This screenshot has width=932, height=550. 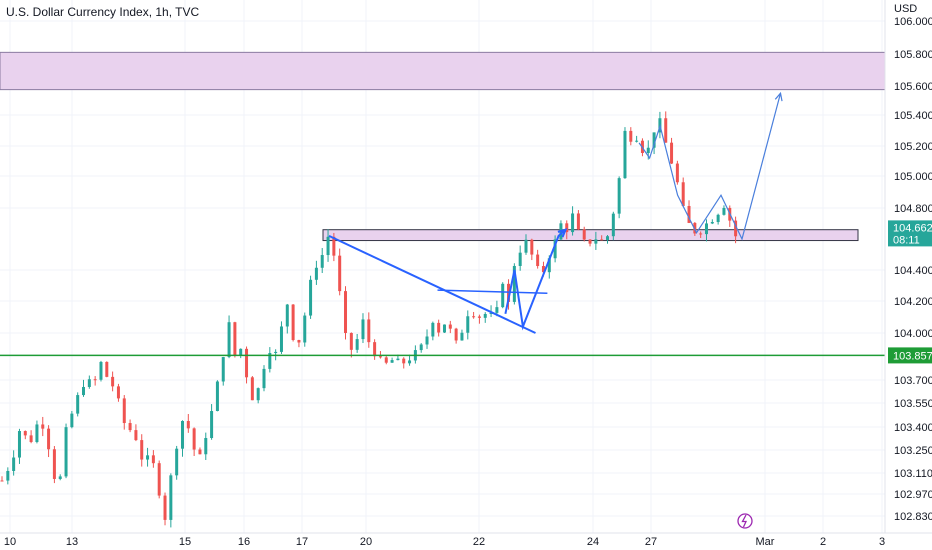 I want to click on time-tick-label-0: 10, so click(x=10, y=542).